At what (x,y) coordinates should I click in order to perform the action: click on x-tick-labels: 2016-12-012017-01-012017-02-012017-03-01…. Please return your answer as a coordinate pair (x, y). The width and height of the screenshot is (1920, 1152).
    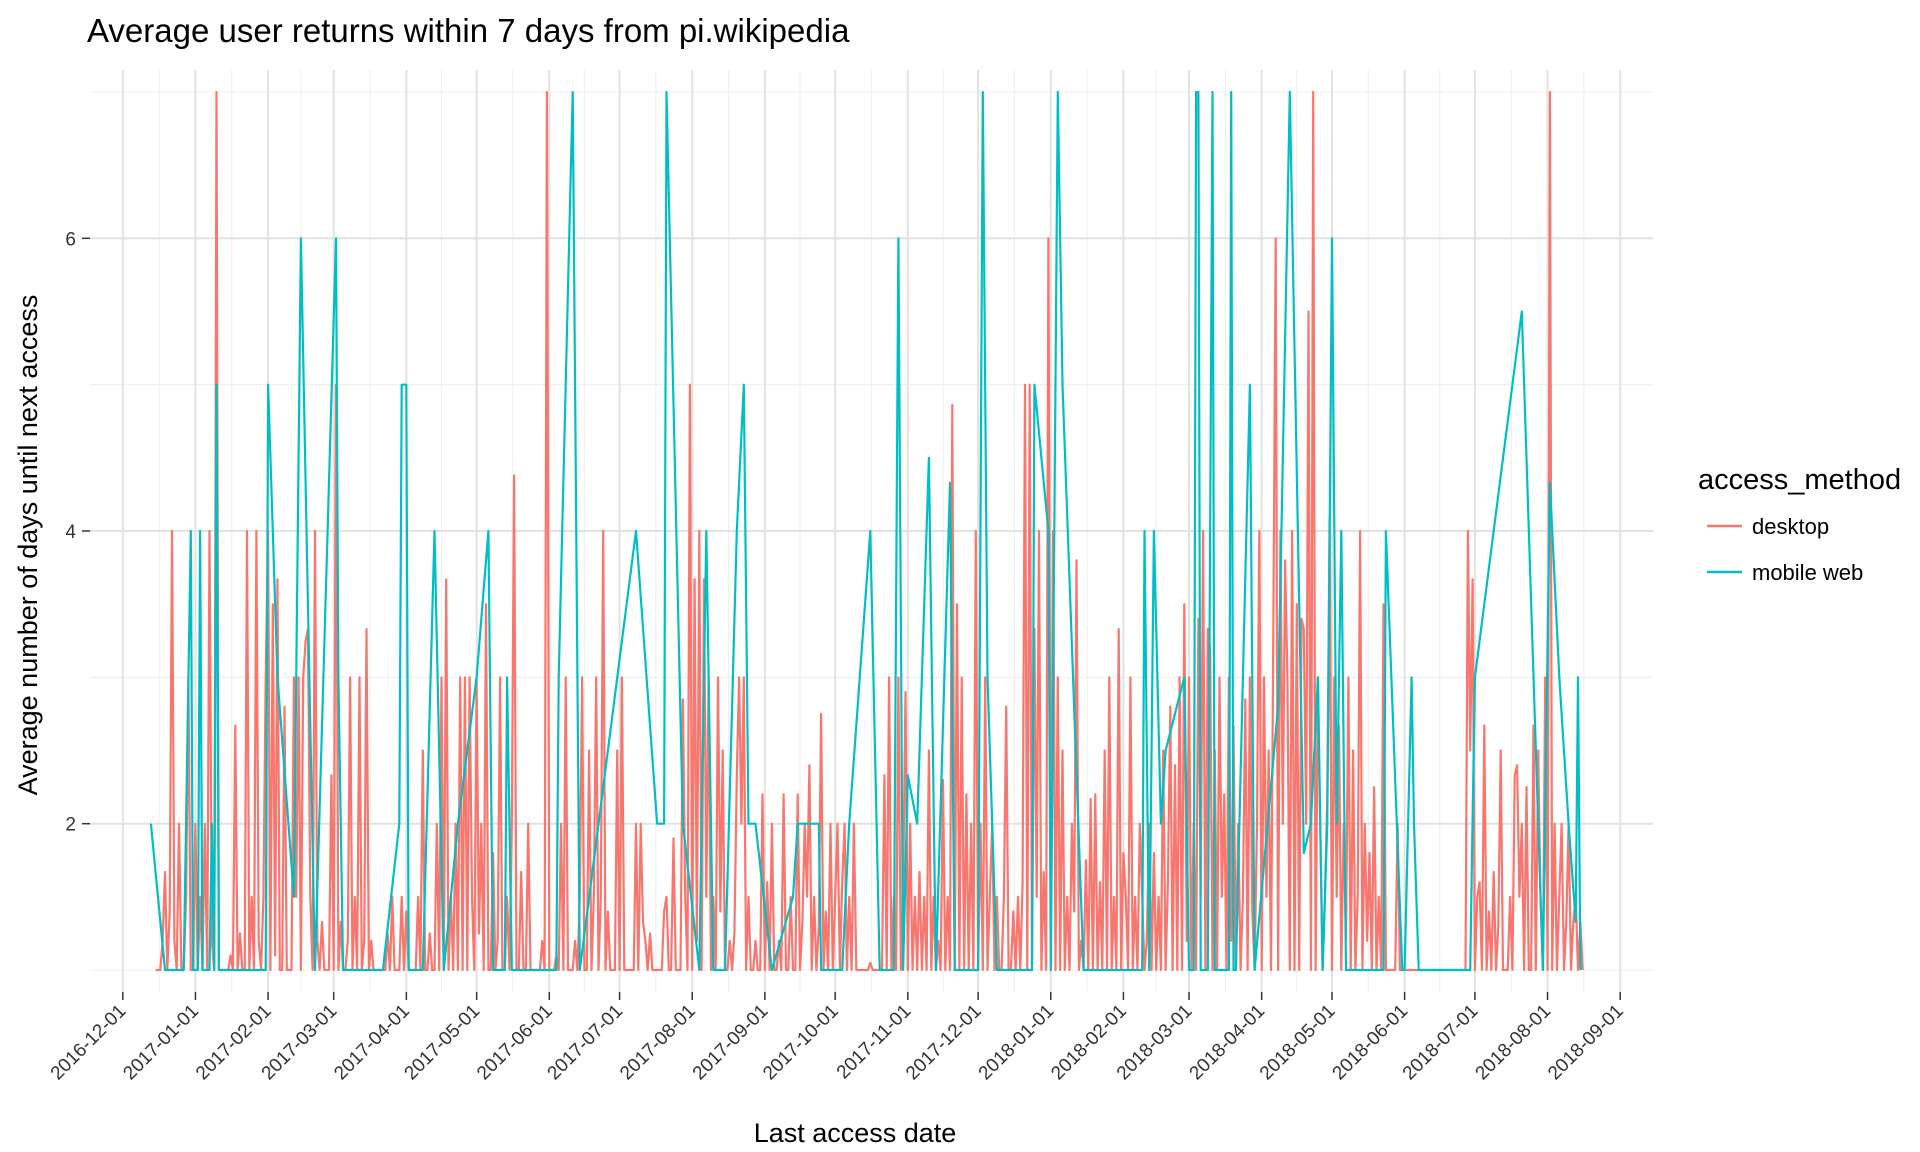
    Looking at the image, I should click on (837, 1038).